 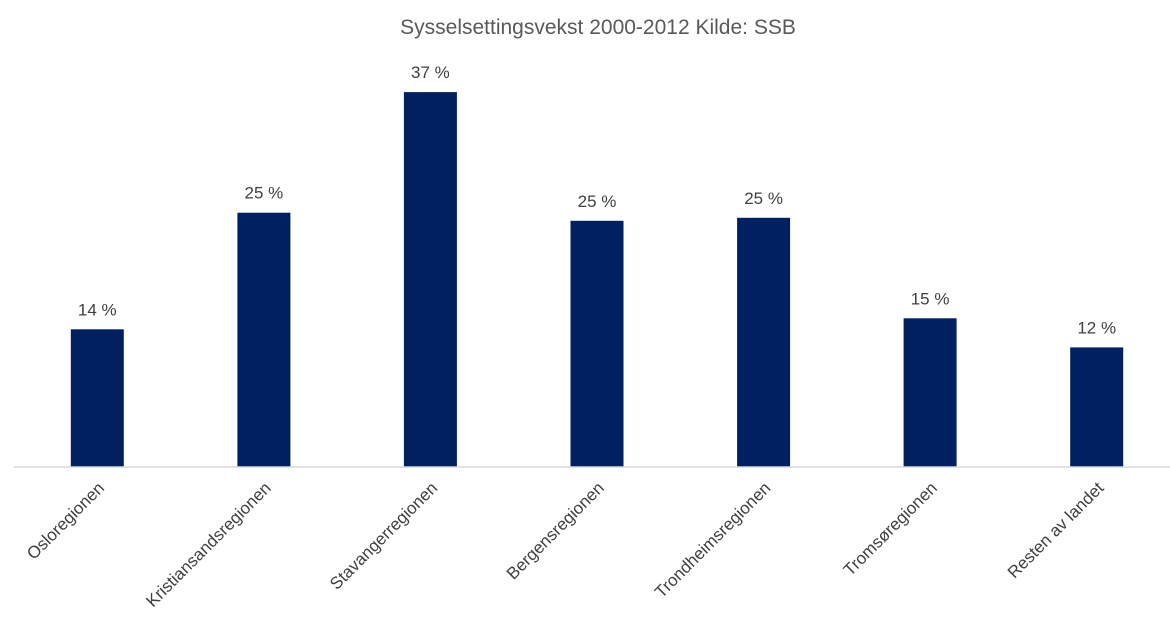 I want to click on category-label-3: Bergensregionen, so click(x=555, y=530).